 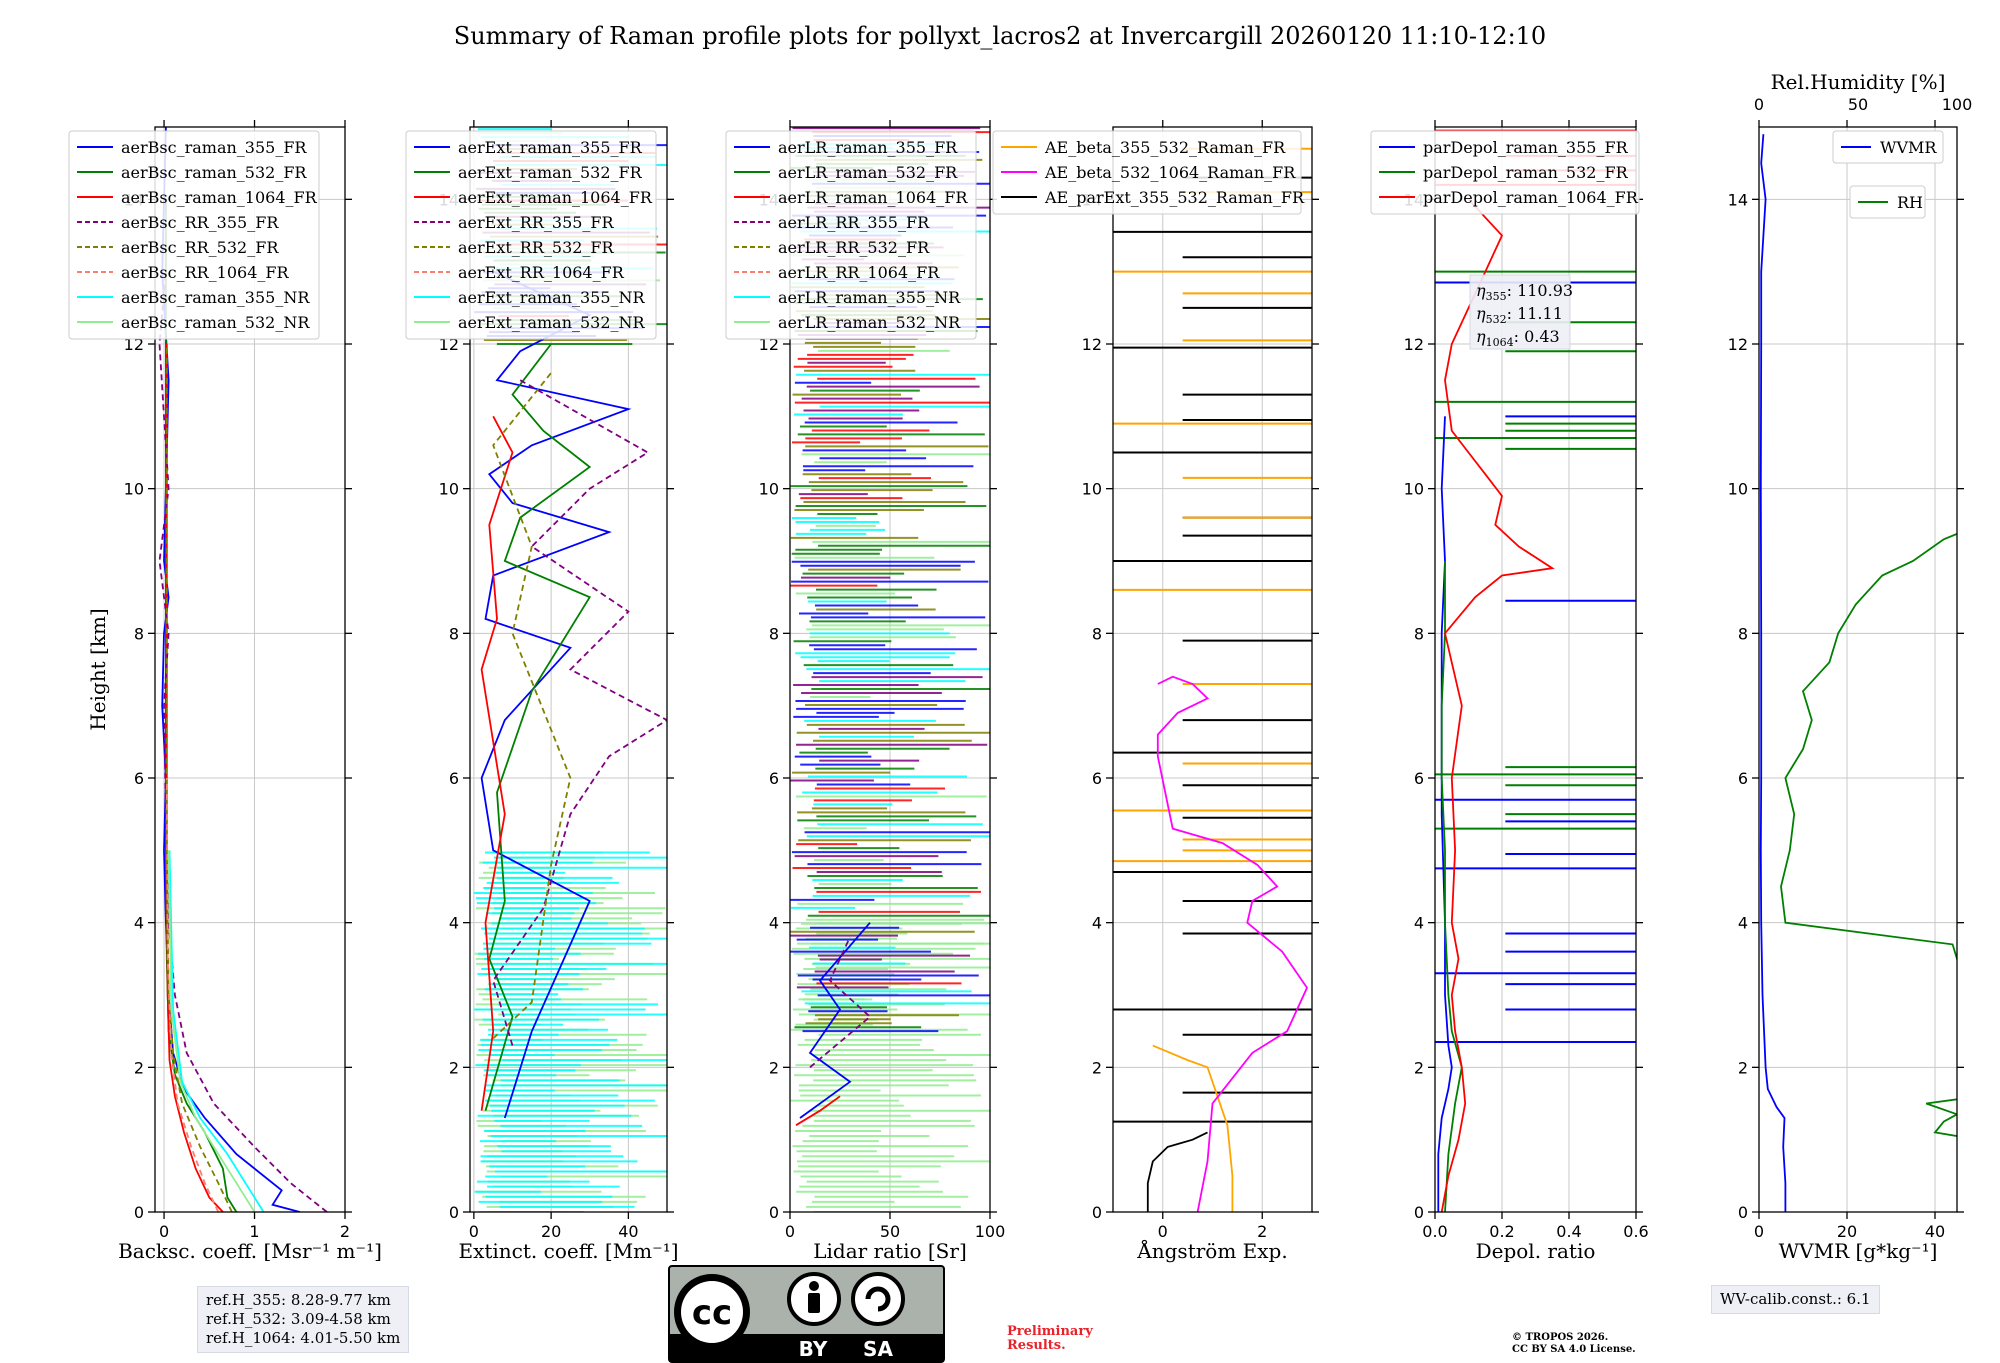 I want to click on plot-area-water_vapor, so click(x=1858, y=673).